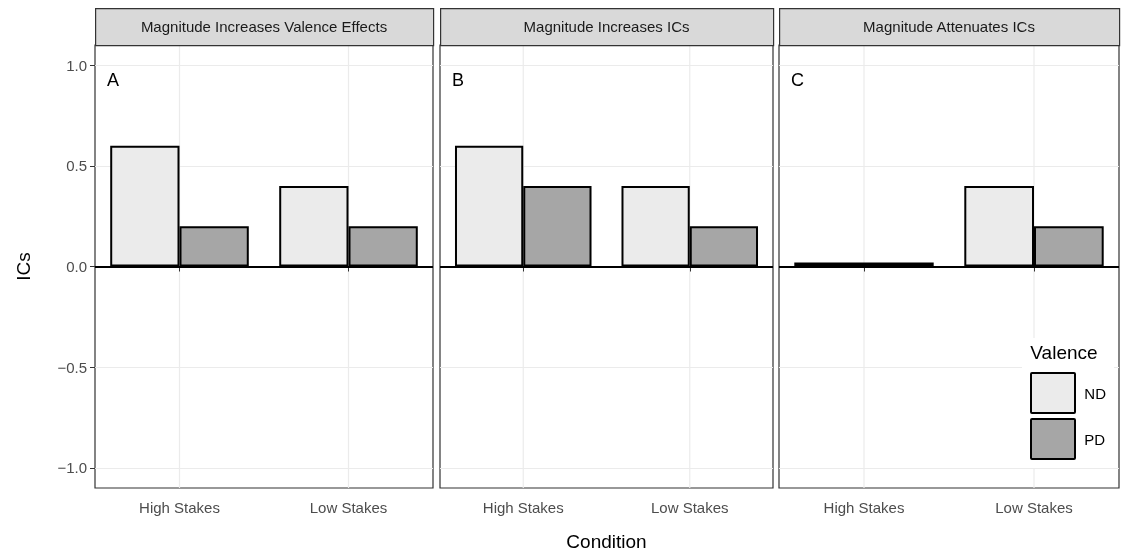 Image resolution: width=1129 pixels, height=552 pixels. I want to click on annotation: C, so click(797, 80).